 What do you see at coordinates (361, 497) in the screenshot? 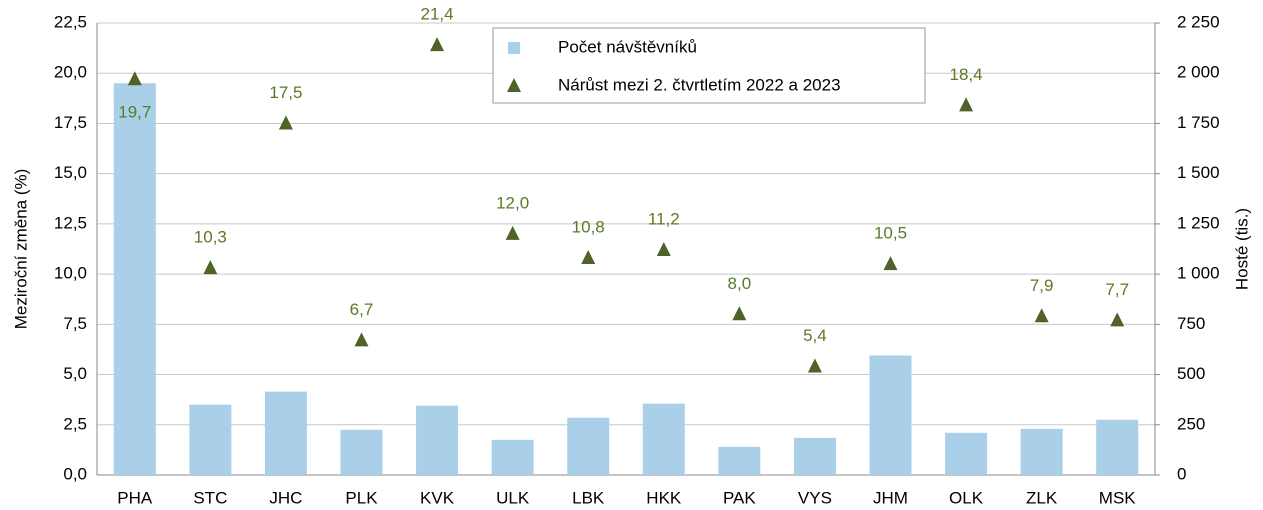
I see `x-tick-label: PLK` at bounding box center [361, 497].